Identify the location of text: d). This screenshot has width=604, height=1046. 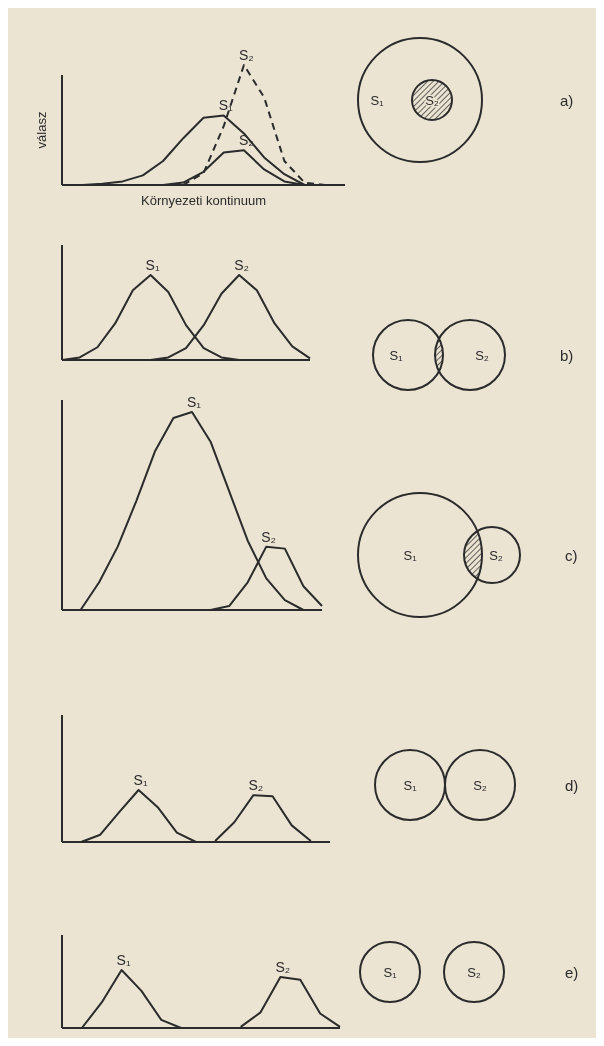
(572, 785).